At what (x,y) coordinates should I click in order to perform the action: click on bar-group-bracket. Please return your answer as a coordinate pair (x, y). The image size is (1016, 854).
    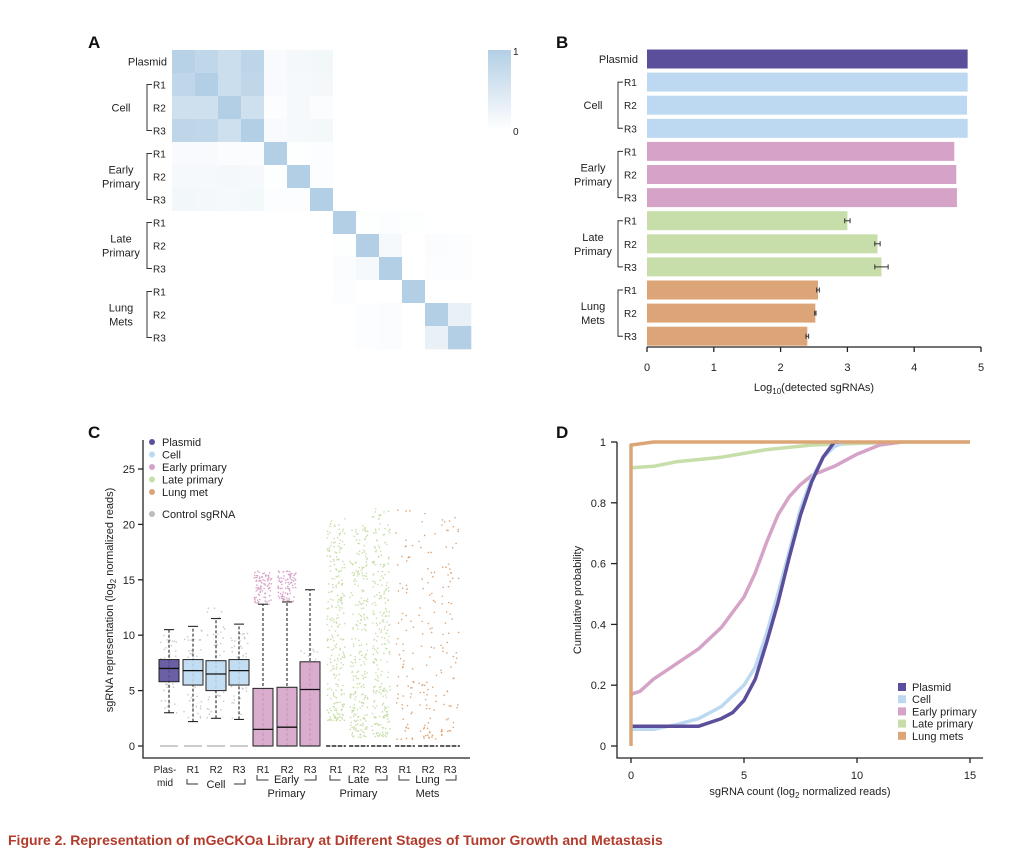
    Looking at the image, I should click on (620, 174).